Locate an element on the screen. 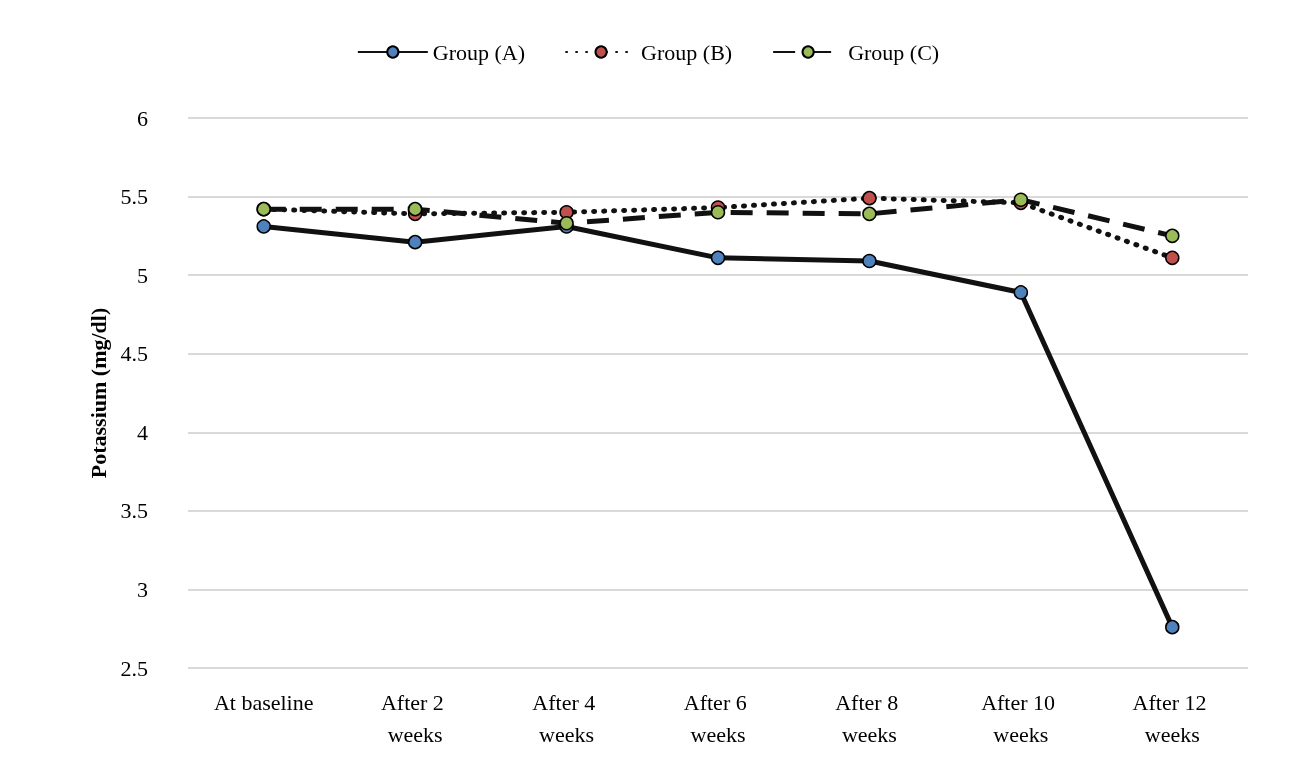  y-tick-label: 3.5 is located at coordinates (134, 511).